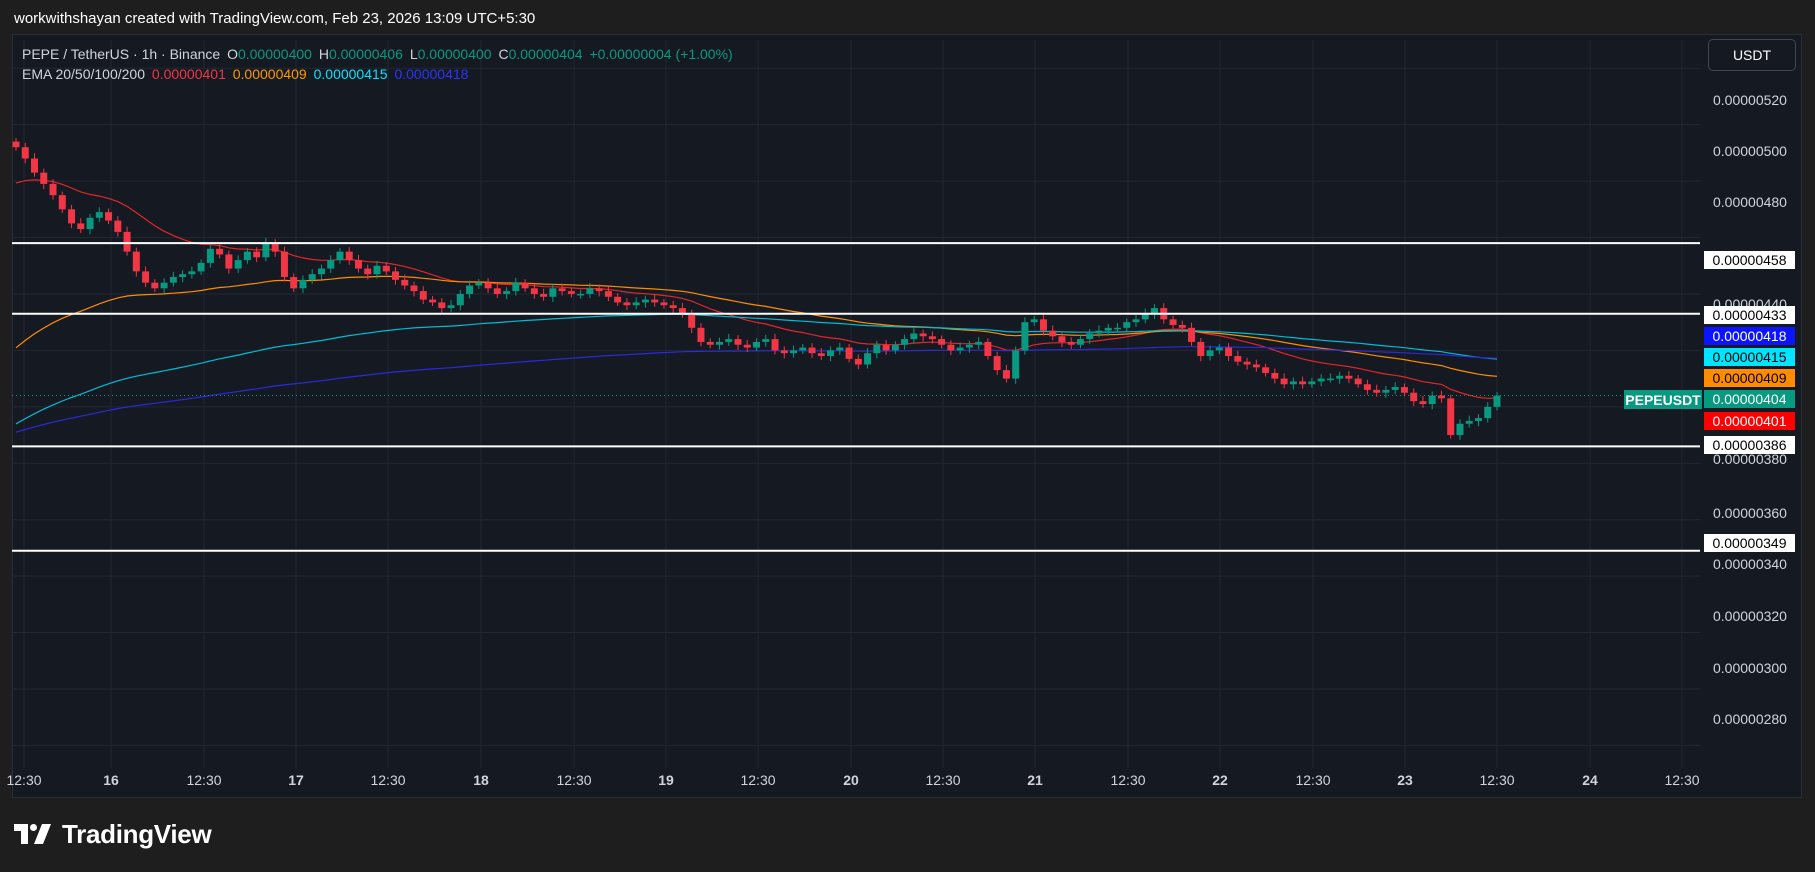 Image resolution: width=1815 pixels, height=872 pixels. I want to click on currency-button: USDT, so click(1752, 55).